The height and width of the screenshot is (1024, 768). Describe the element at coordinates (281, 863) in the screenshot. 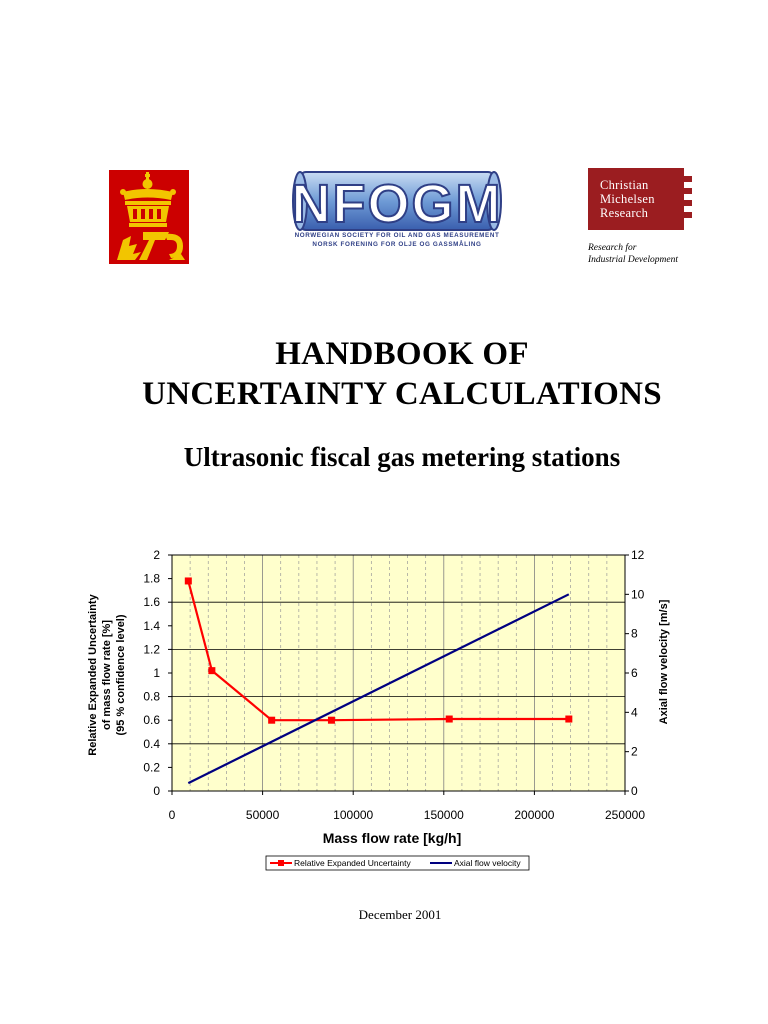

I see `legend-marker-uncertainty` at that location.